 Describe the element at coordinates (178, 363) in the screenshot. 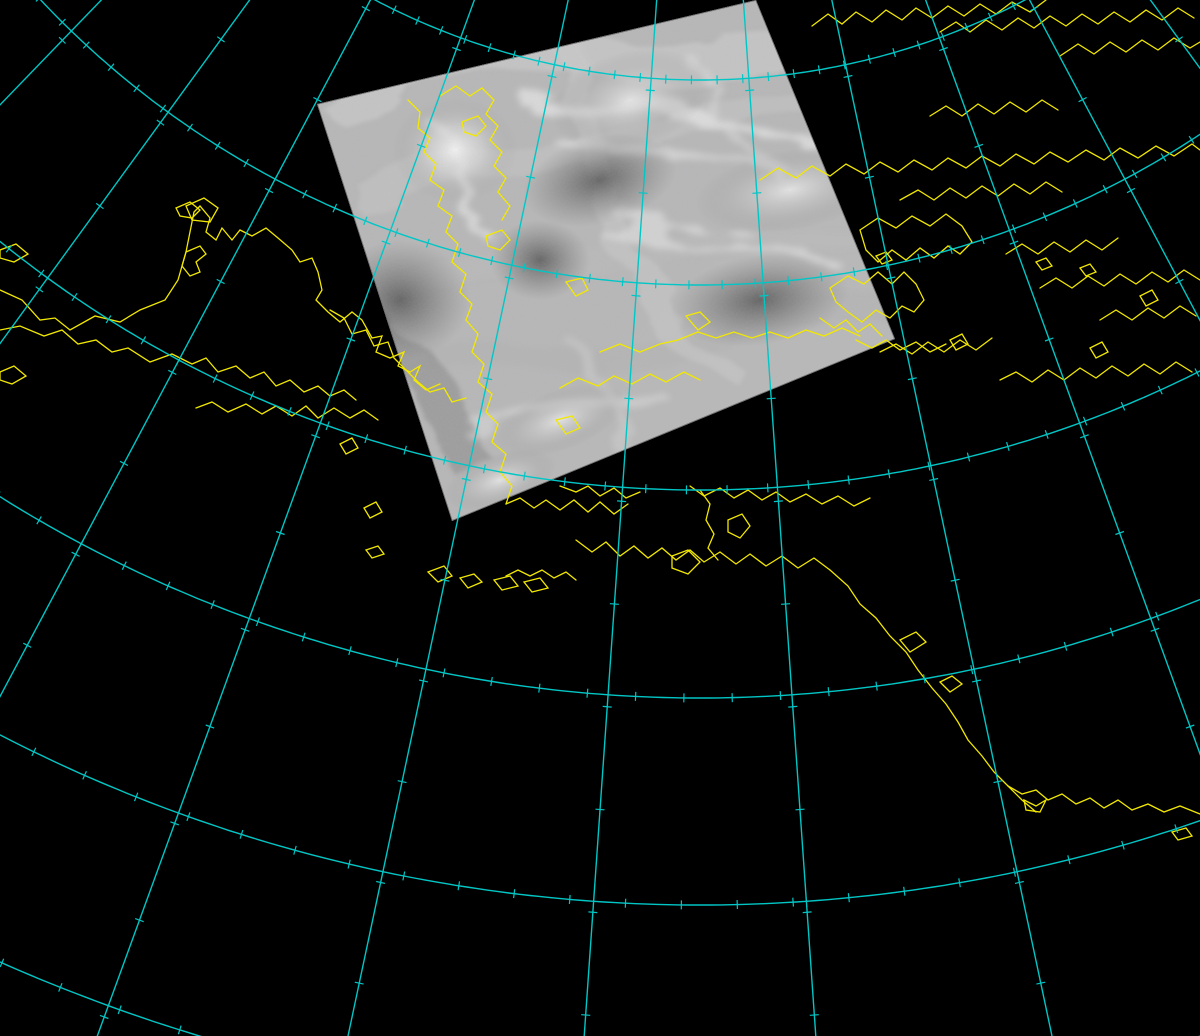

I see `coastline-siberia-inner` at that location.